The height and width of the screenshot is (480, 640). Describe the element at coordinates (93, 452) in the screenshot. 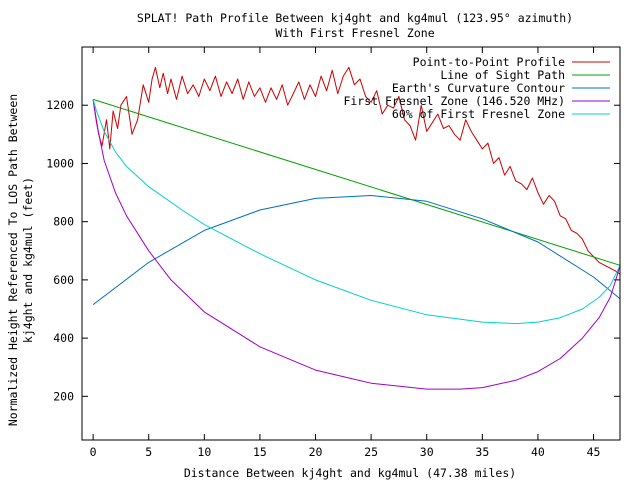

I see `x-tick-label: 0` at that location.